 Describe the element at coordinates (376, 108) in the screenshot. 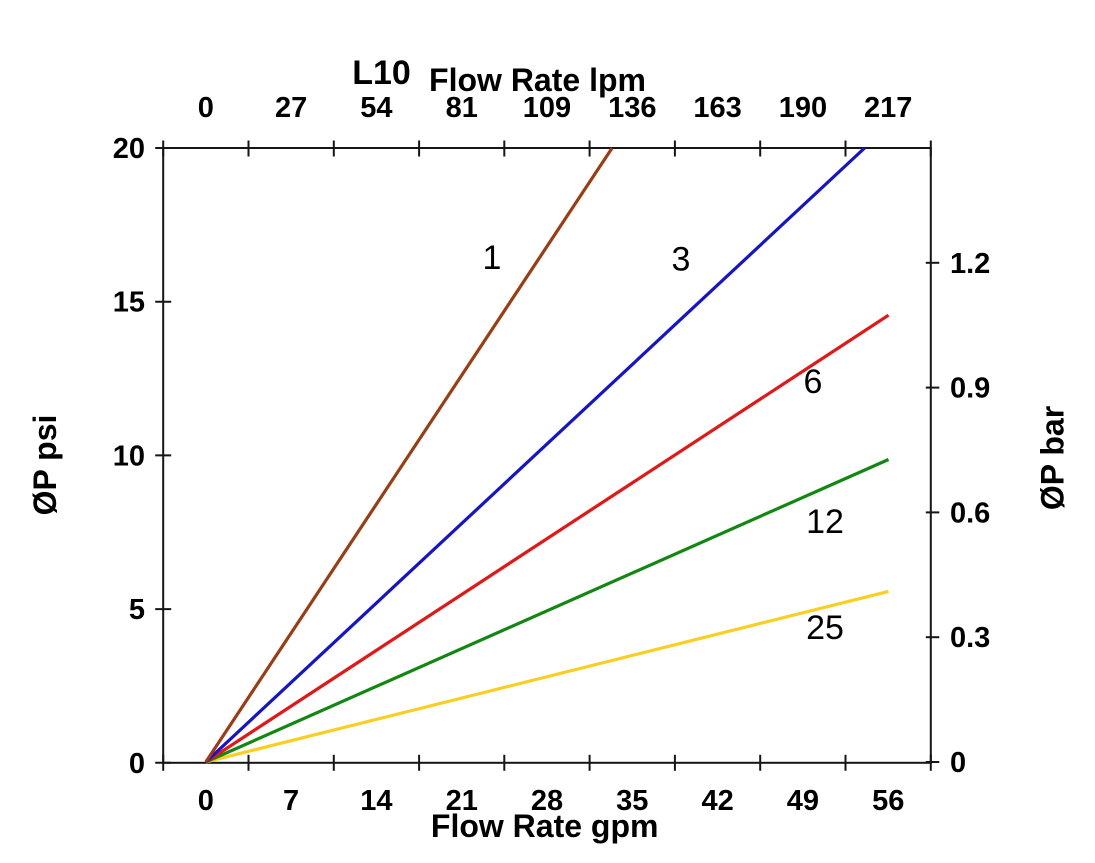

I see `svg-text: 54` at that location.